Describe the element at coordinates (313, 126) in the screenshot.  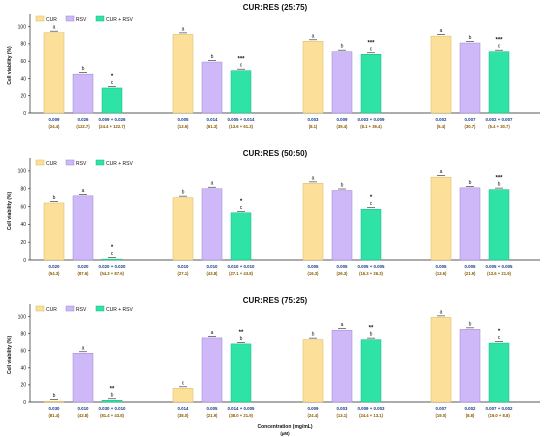
I see `micromolar-label: (8.1)` at that location.